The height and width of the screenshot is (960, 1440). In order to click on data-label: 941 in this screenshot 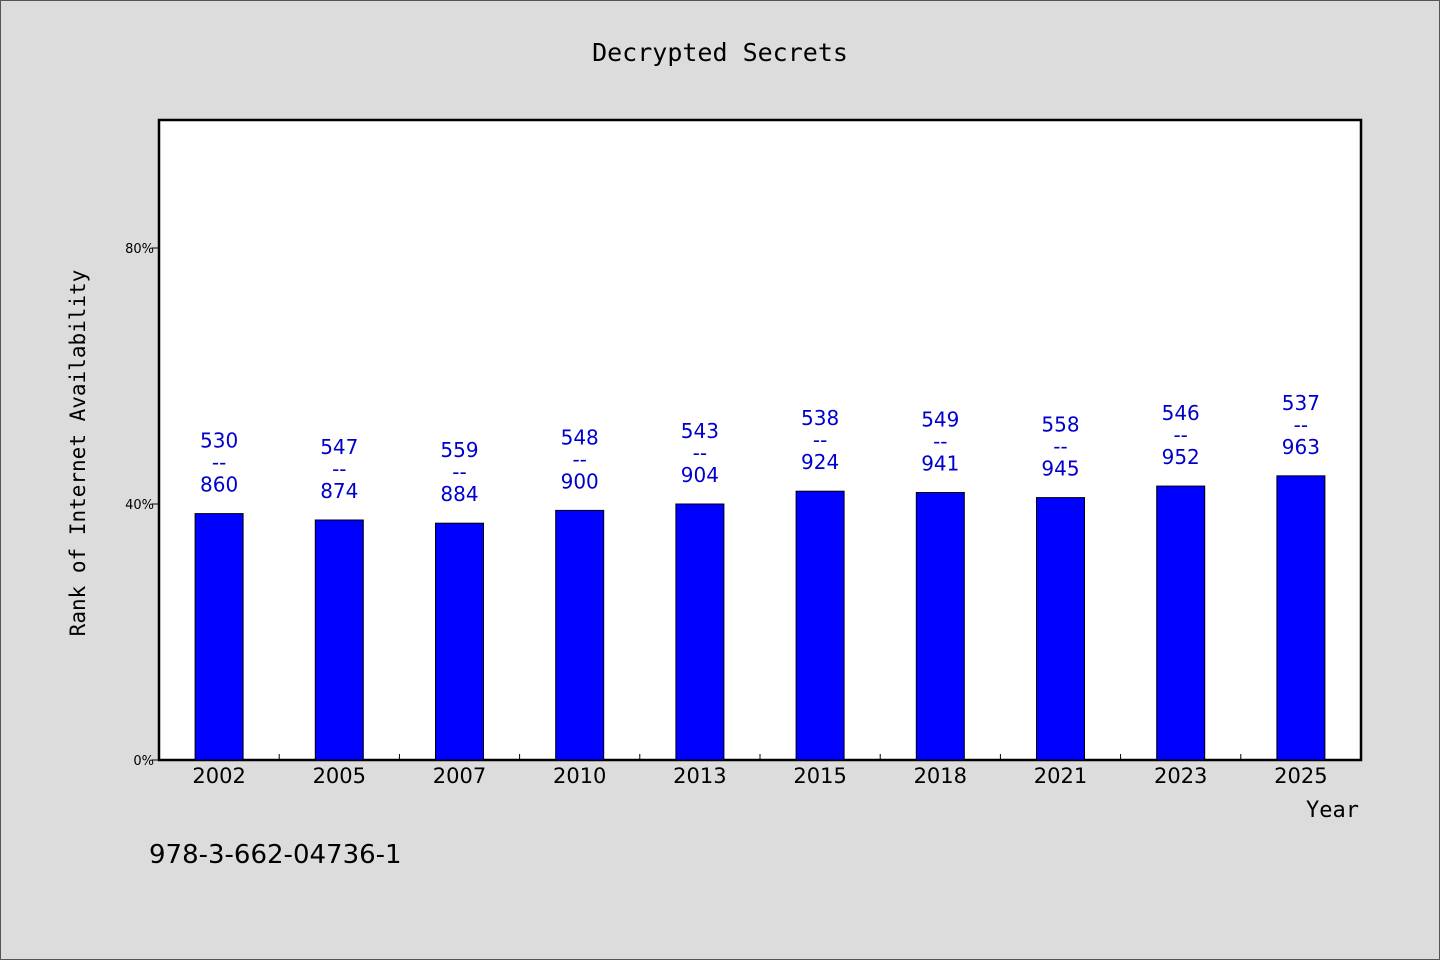, I will do `click(940, 463)`.